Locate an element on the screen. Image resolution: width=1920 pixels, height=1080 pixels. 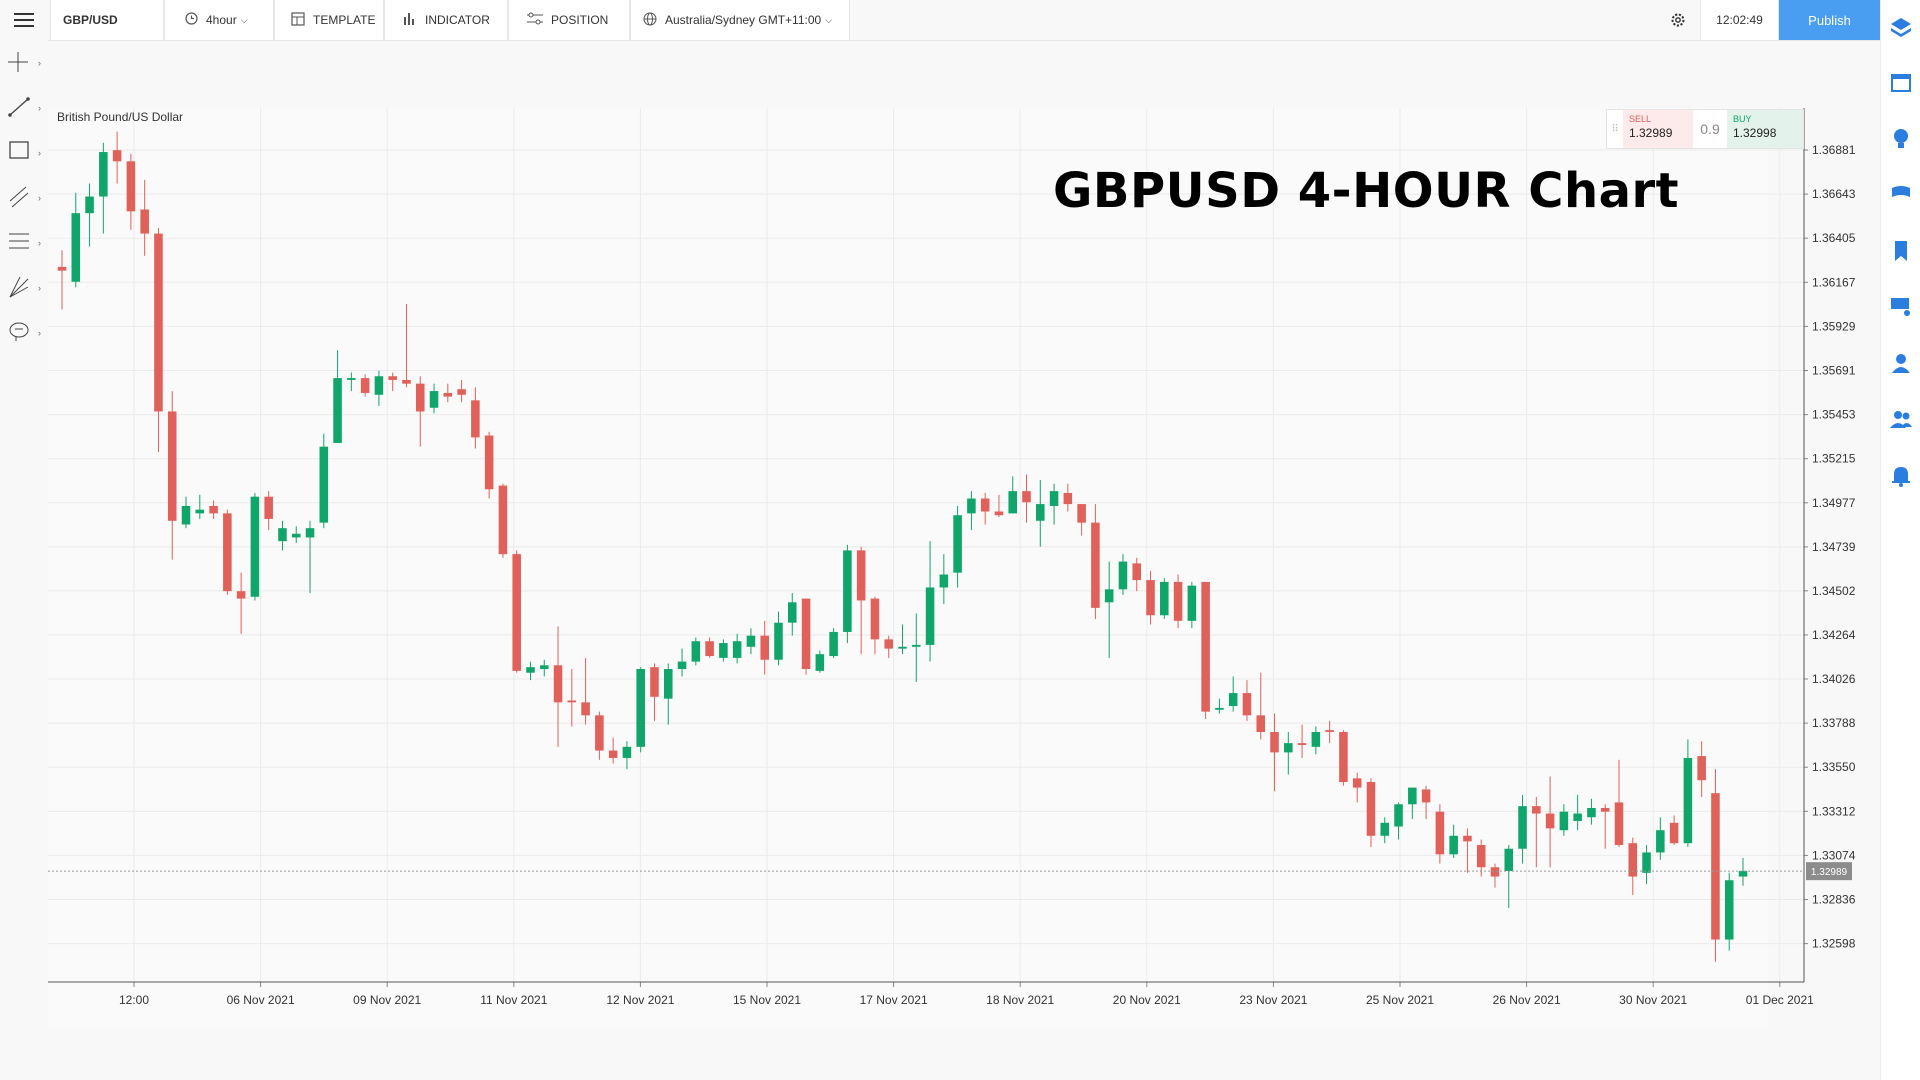
flag-icon is located at coordinates (1901, 195).